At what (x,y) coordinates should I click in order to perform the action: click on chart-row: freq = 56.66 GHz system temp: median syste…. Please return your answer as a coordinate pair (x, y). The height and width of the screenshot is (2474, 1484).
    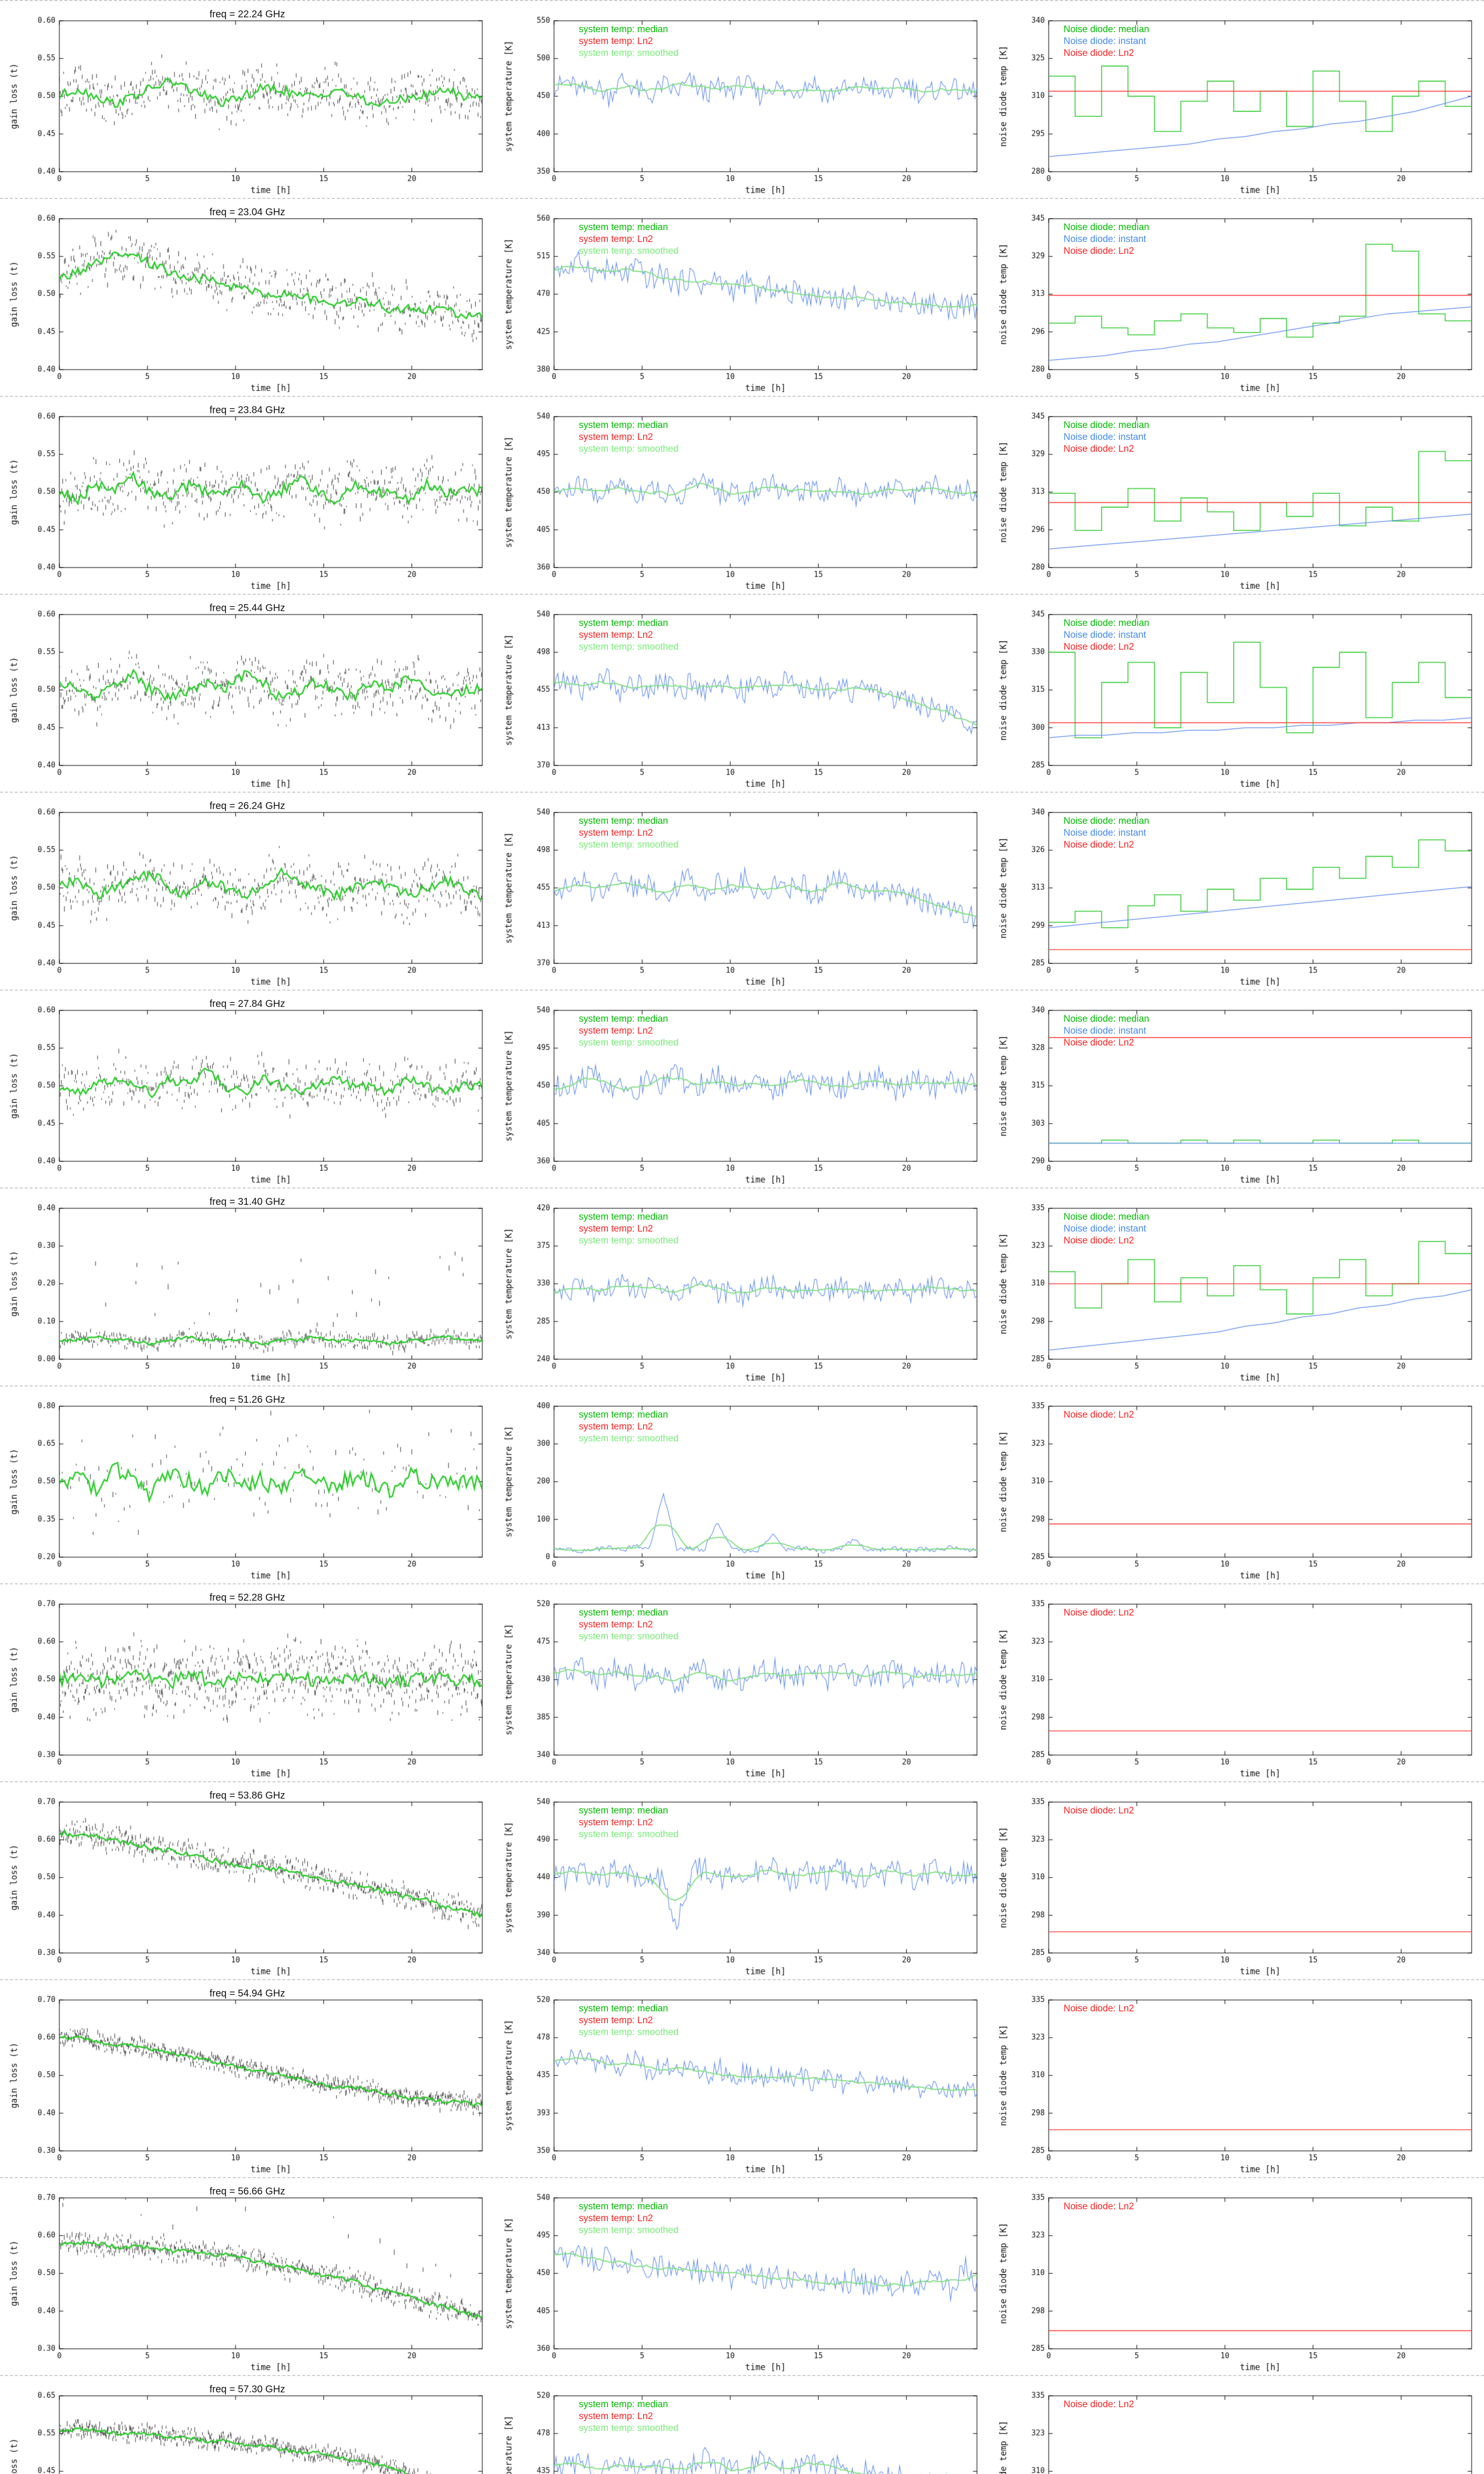
    Looking at the image, I should click on (742, 2277).